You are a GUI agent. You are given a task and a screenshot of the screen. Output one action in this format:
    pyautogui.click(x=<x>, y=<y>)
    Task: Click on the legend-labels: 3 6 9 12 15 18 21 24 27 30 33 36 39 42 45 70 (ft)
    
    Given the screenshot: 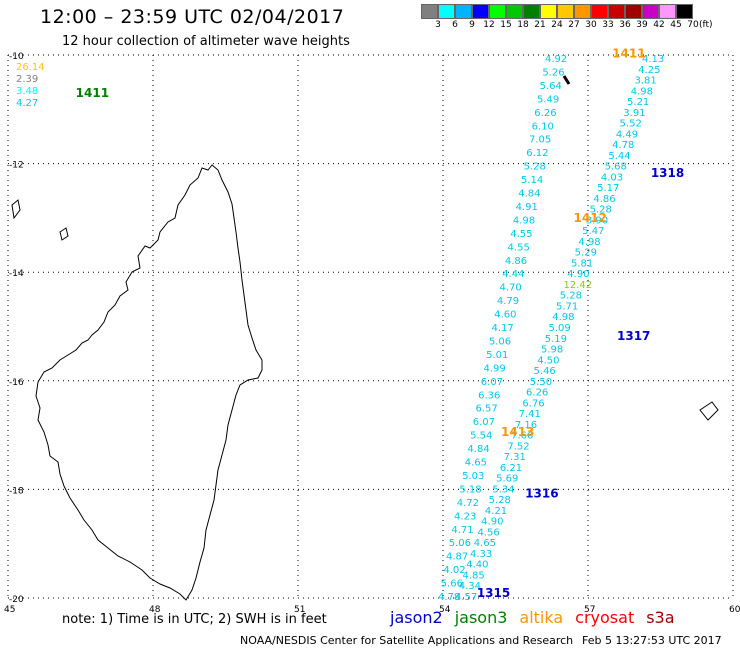 What is the action you would take?
    pyautogui.click(x=580, y=26)
    